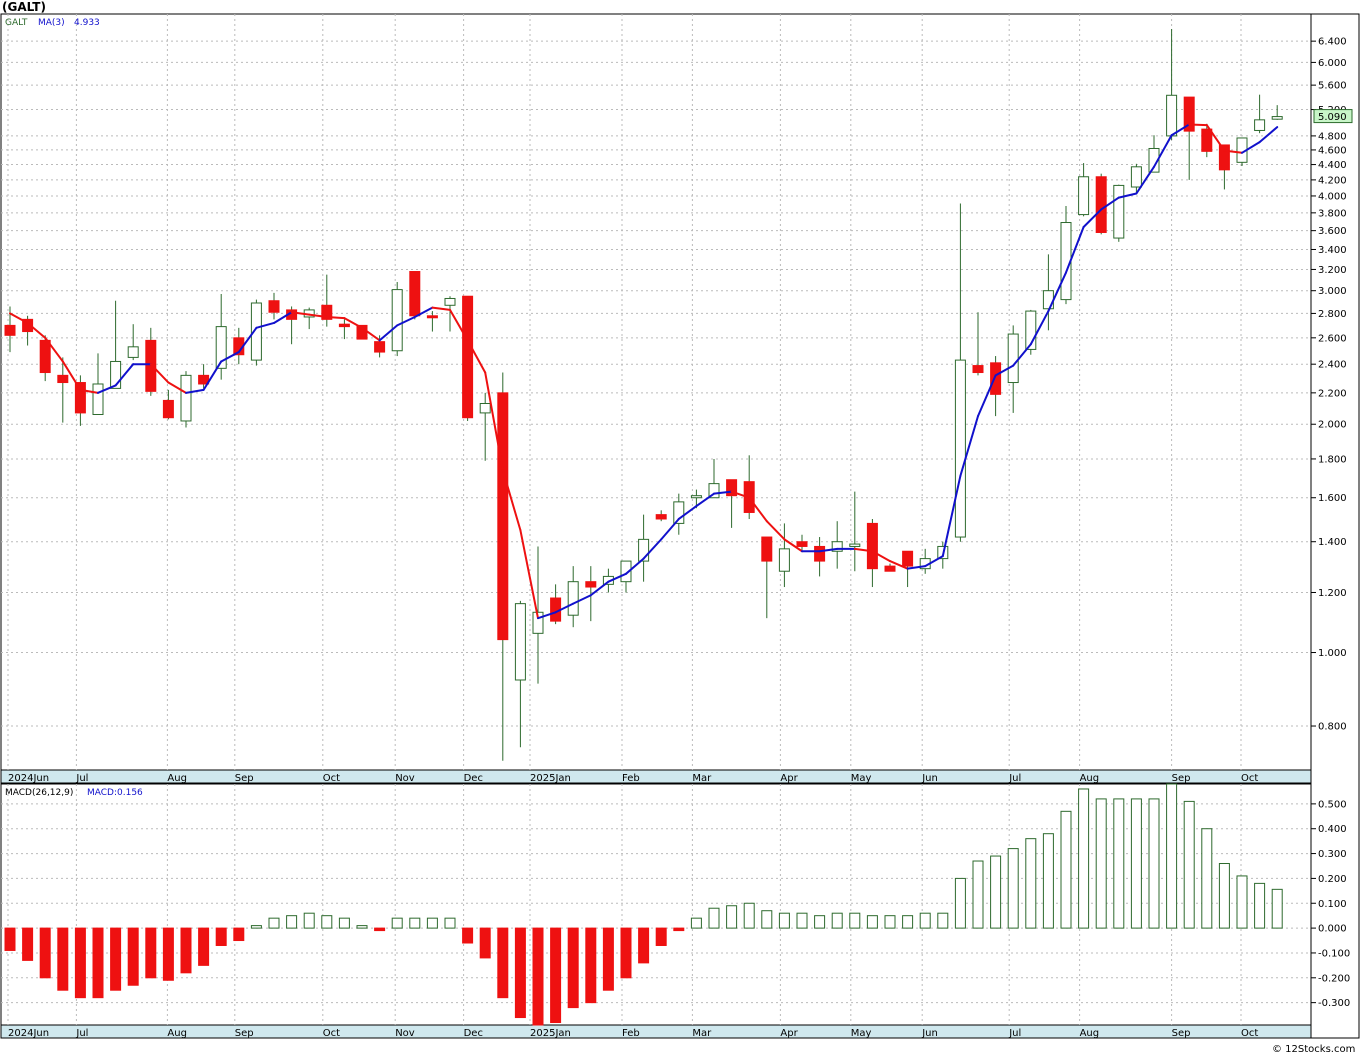 The image size is (1360, 1060). What do you see at coordinates (1332, 854) in the screenshot?
I see `macd-tick-label: 0.300` at bounding box center [1332, 854].